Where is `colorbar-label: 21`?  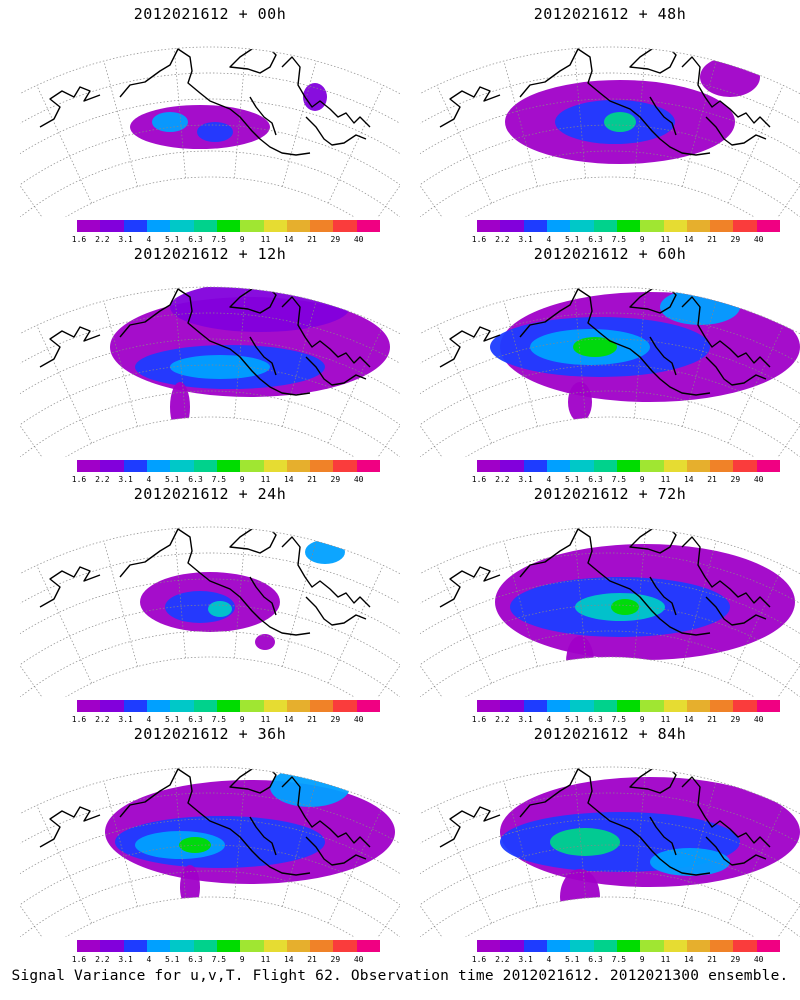
colorbar-label: 21 is located at coordinates (712, 239).